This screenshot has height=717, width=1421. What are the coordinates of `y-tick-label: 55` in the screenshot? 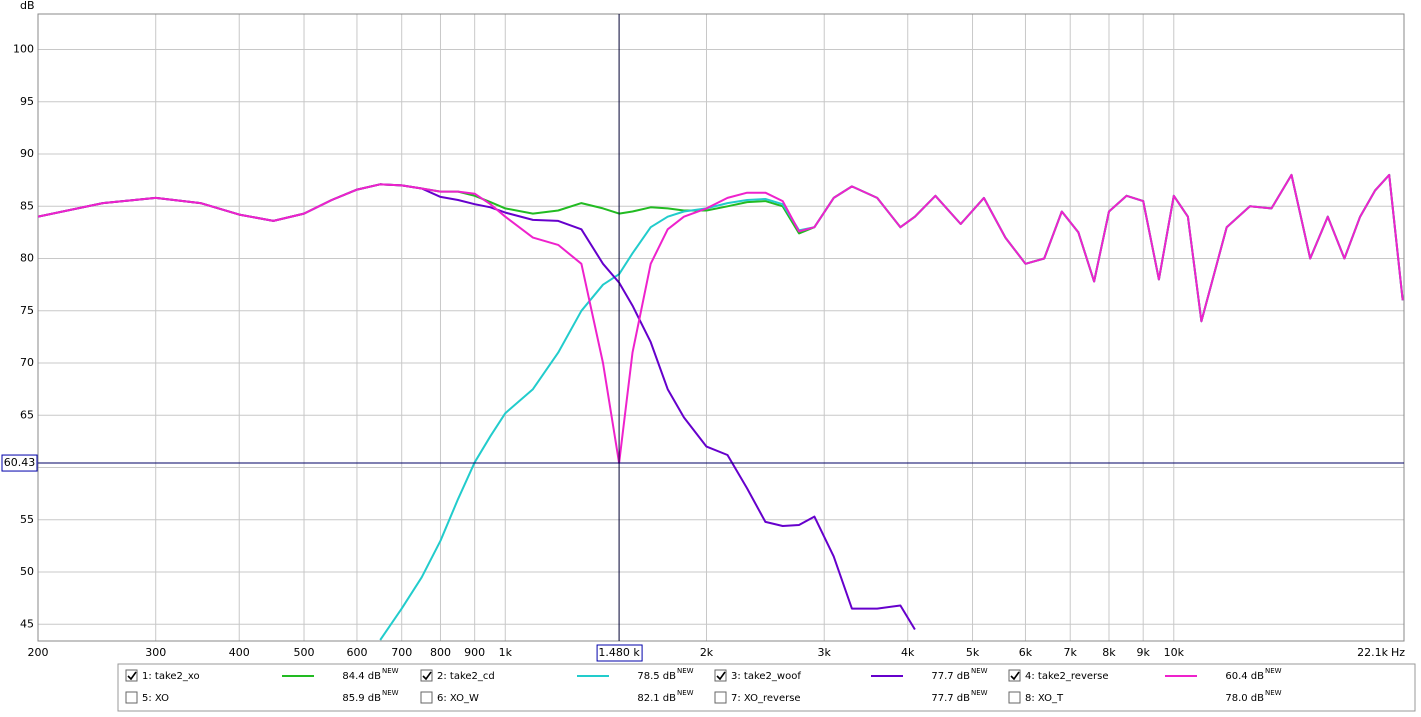 It's located at (27, 519).